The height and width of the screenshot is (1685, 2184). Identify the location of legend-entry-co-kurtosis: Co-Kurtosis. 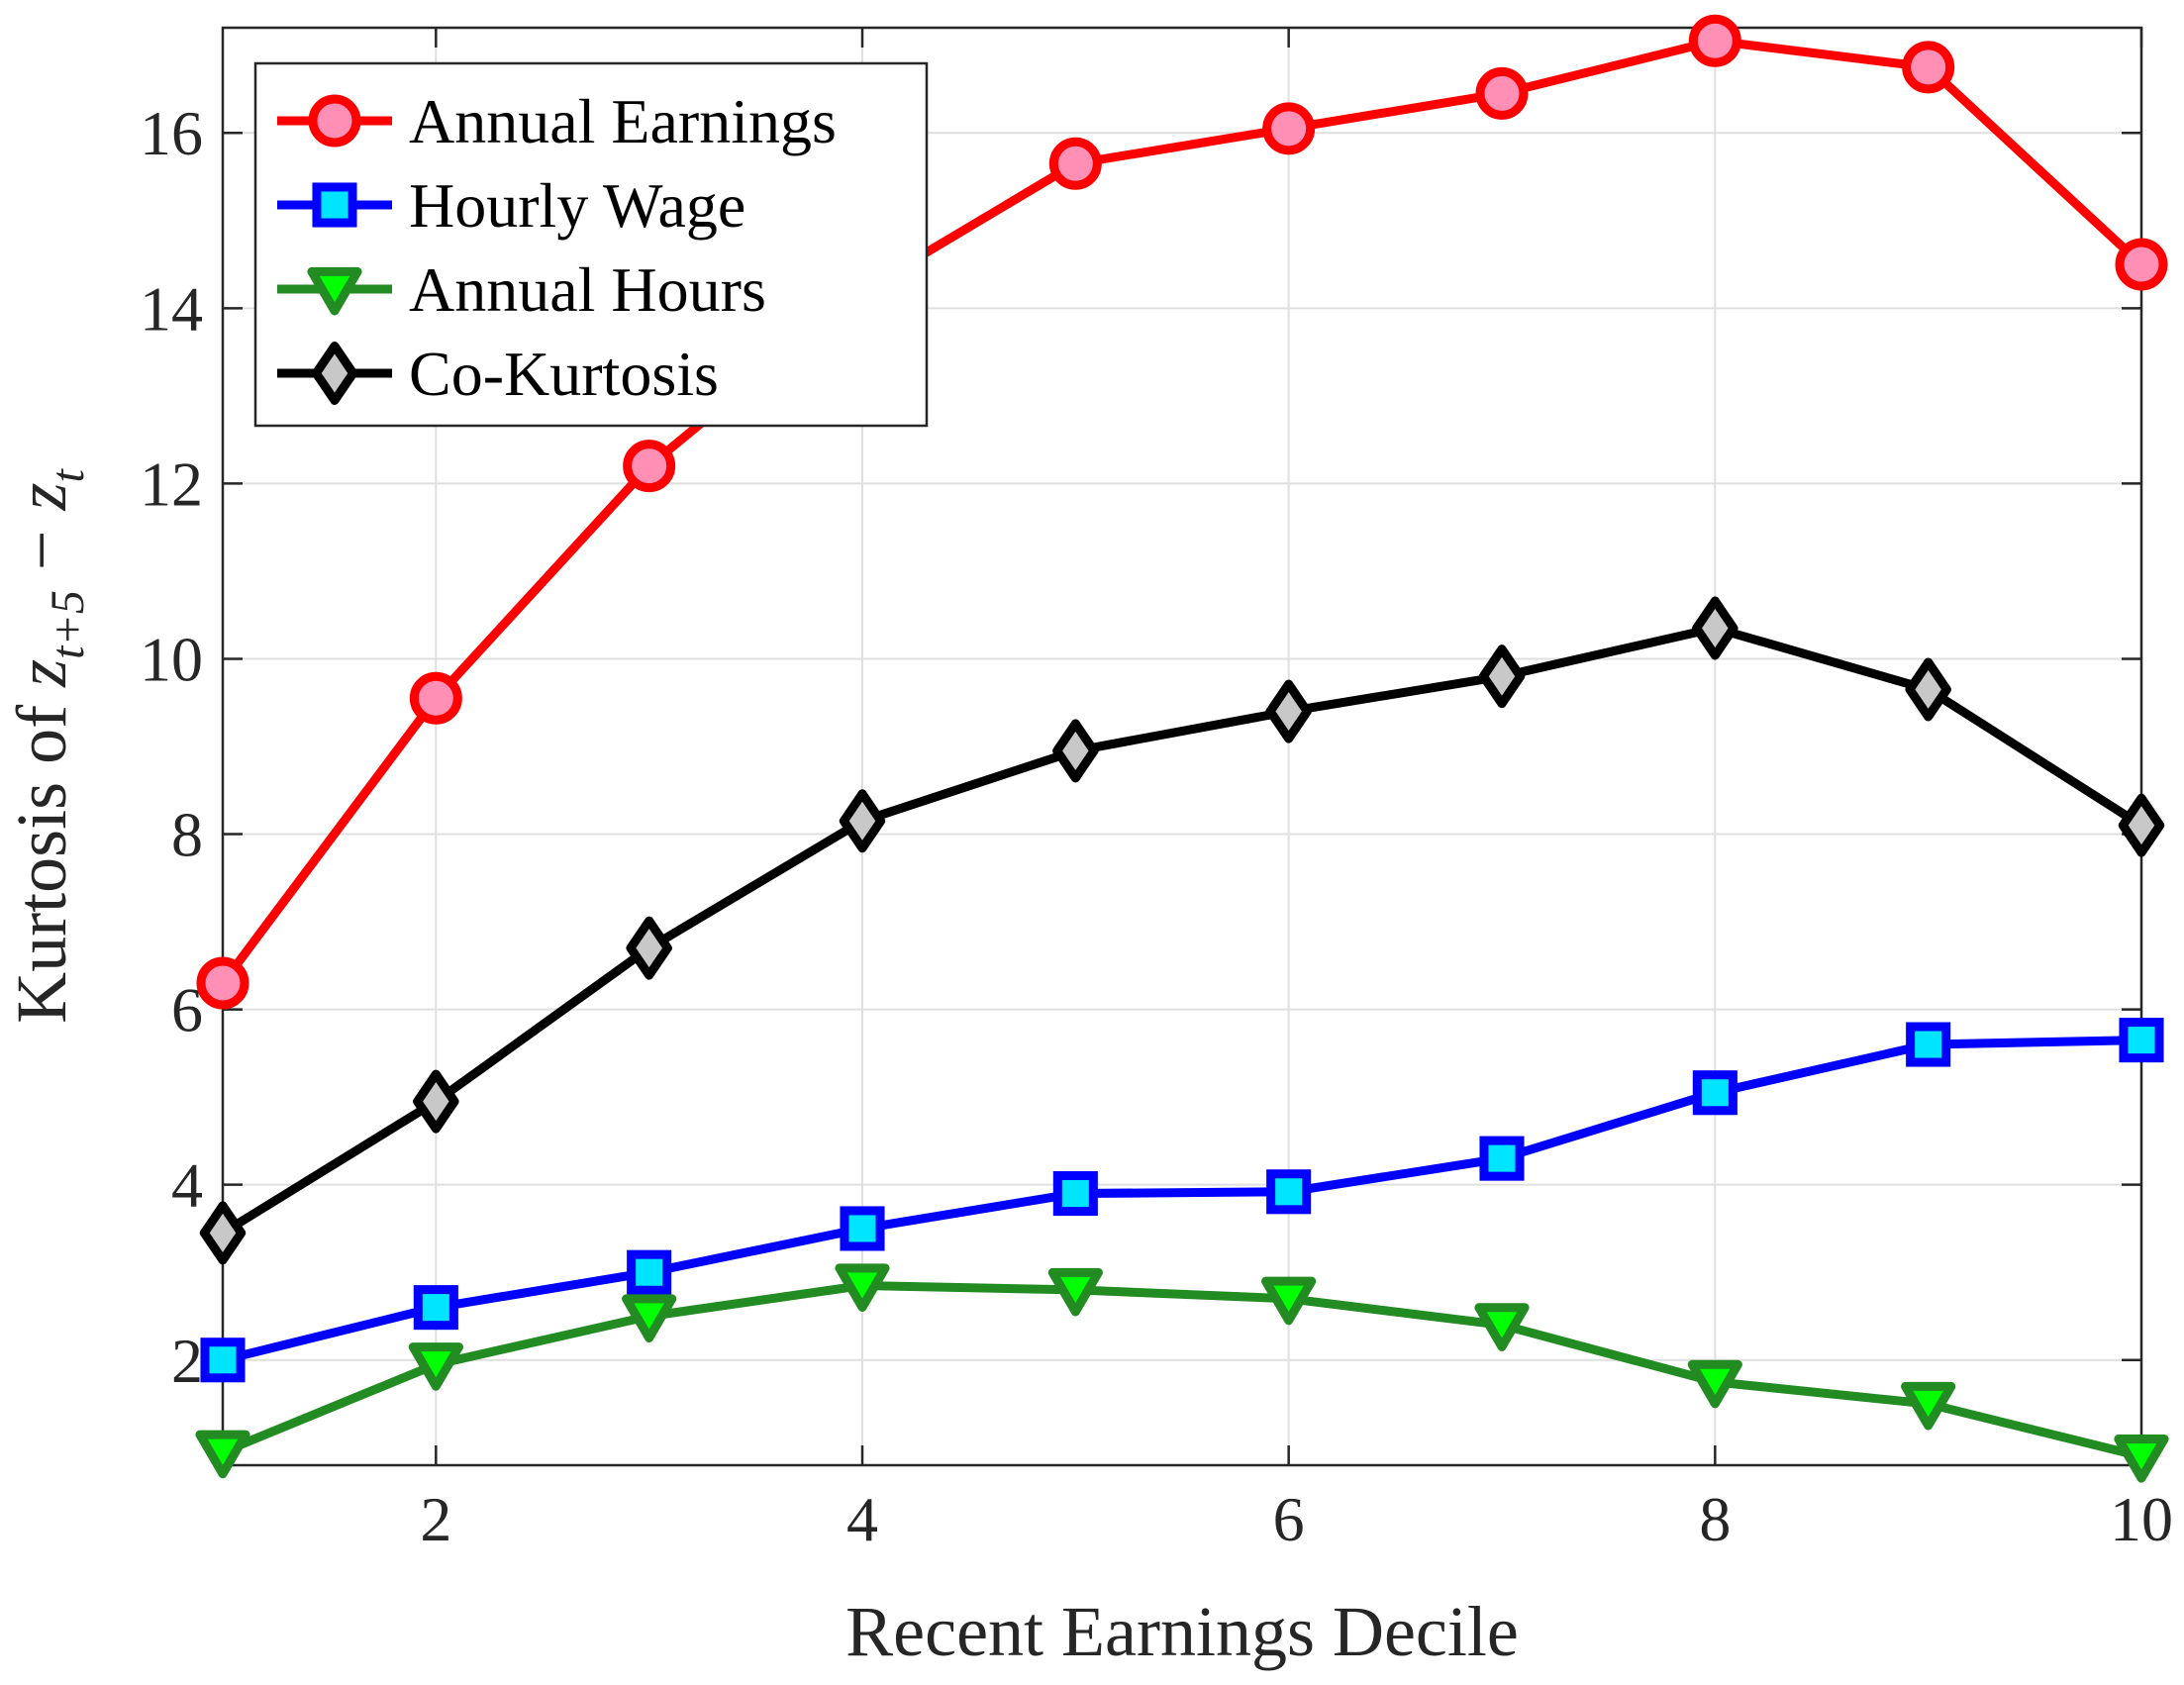
(498, 374).